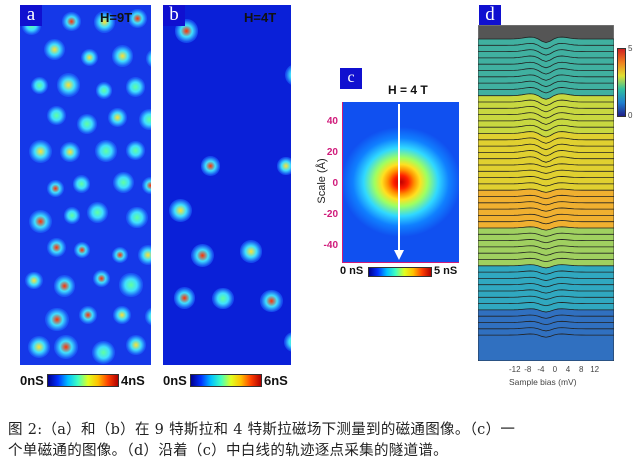 The image size is (639, 471). What do you see at coordinates (226, 380) in the screenshot?
I see `colorbar-b` at bounding box center [226, 380].